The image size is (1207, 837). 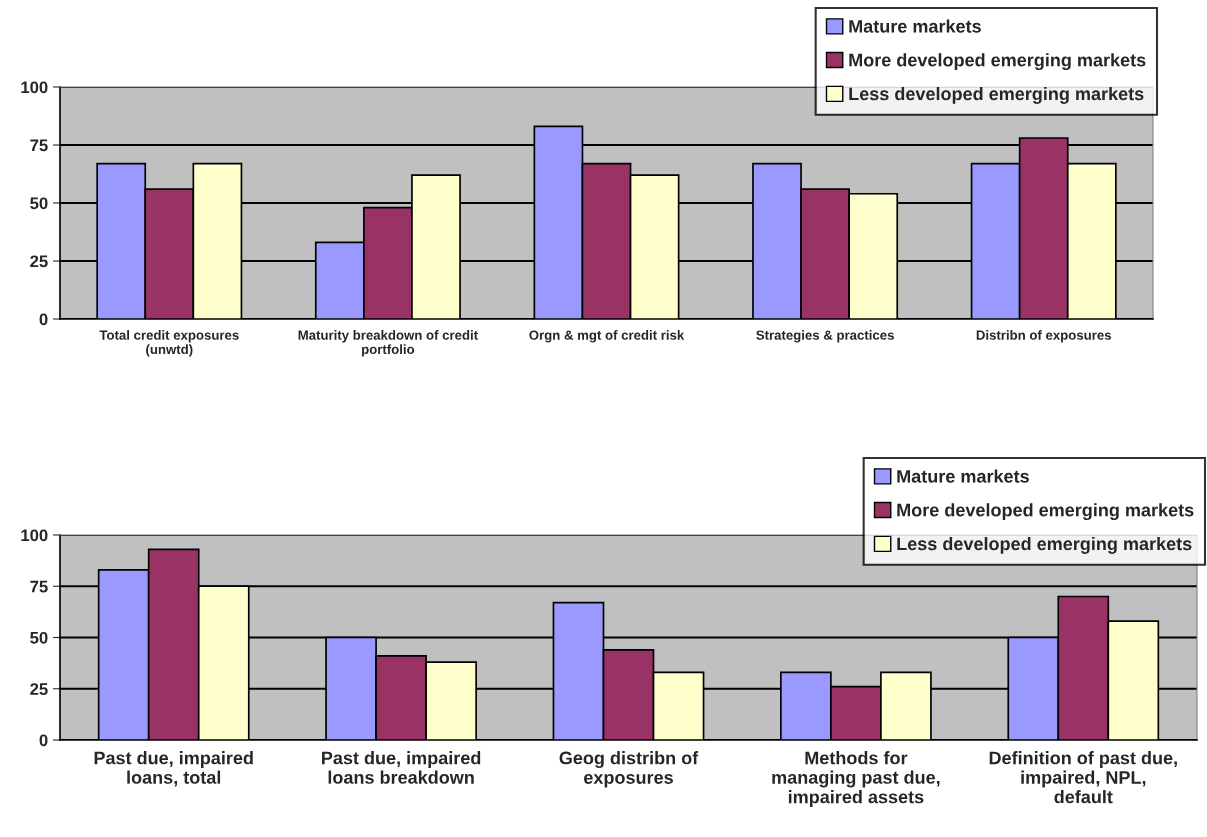 What do you see at coordinates (607, 336) in the screenshot?
I see `x-tick-label: Orgn & mgt of credit risk` at bounding box center [607, 336].